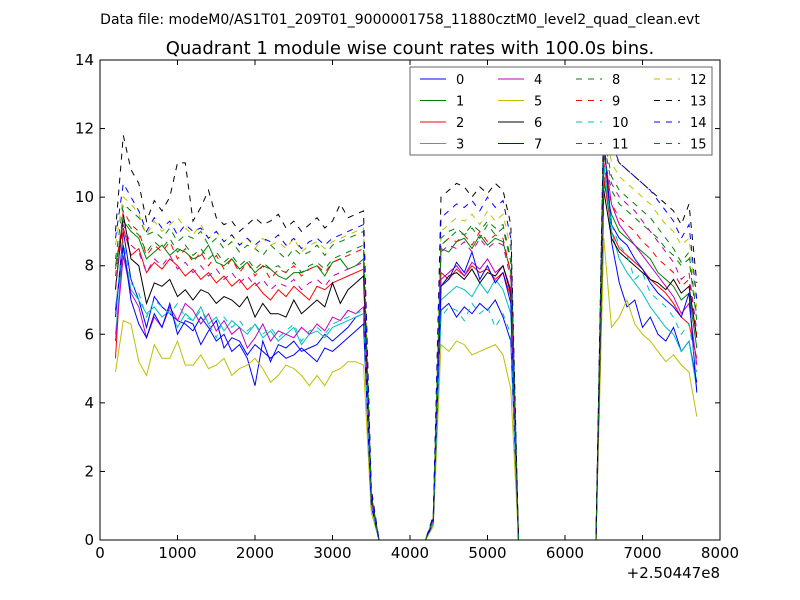 The image size is (800, 600). I want to click on x-tick-label: 2000, so click(255, 553).